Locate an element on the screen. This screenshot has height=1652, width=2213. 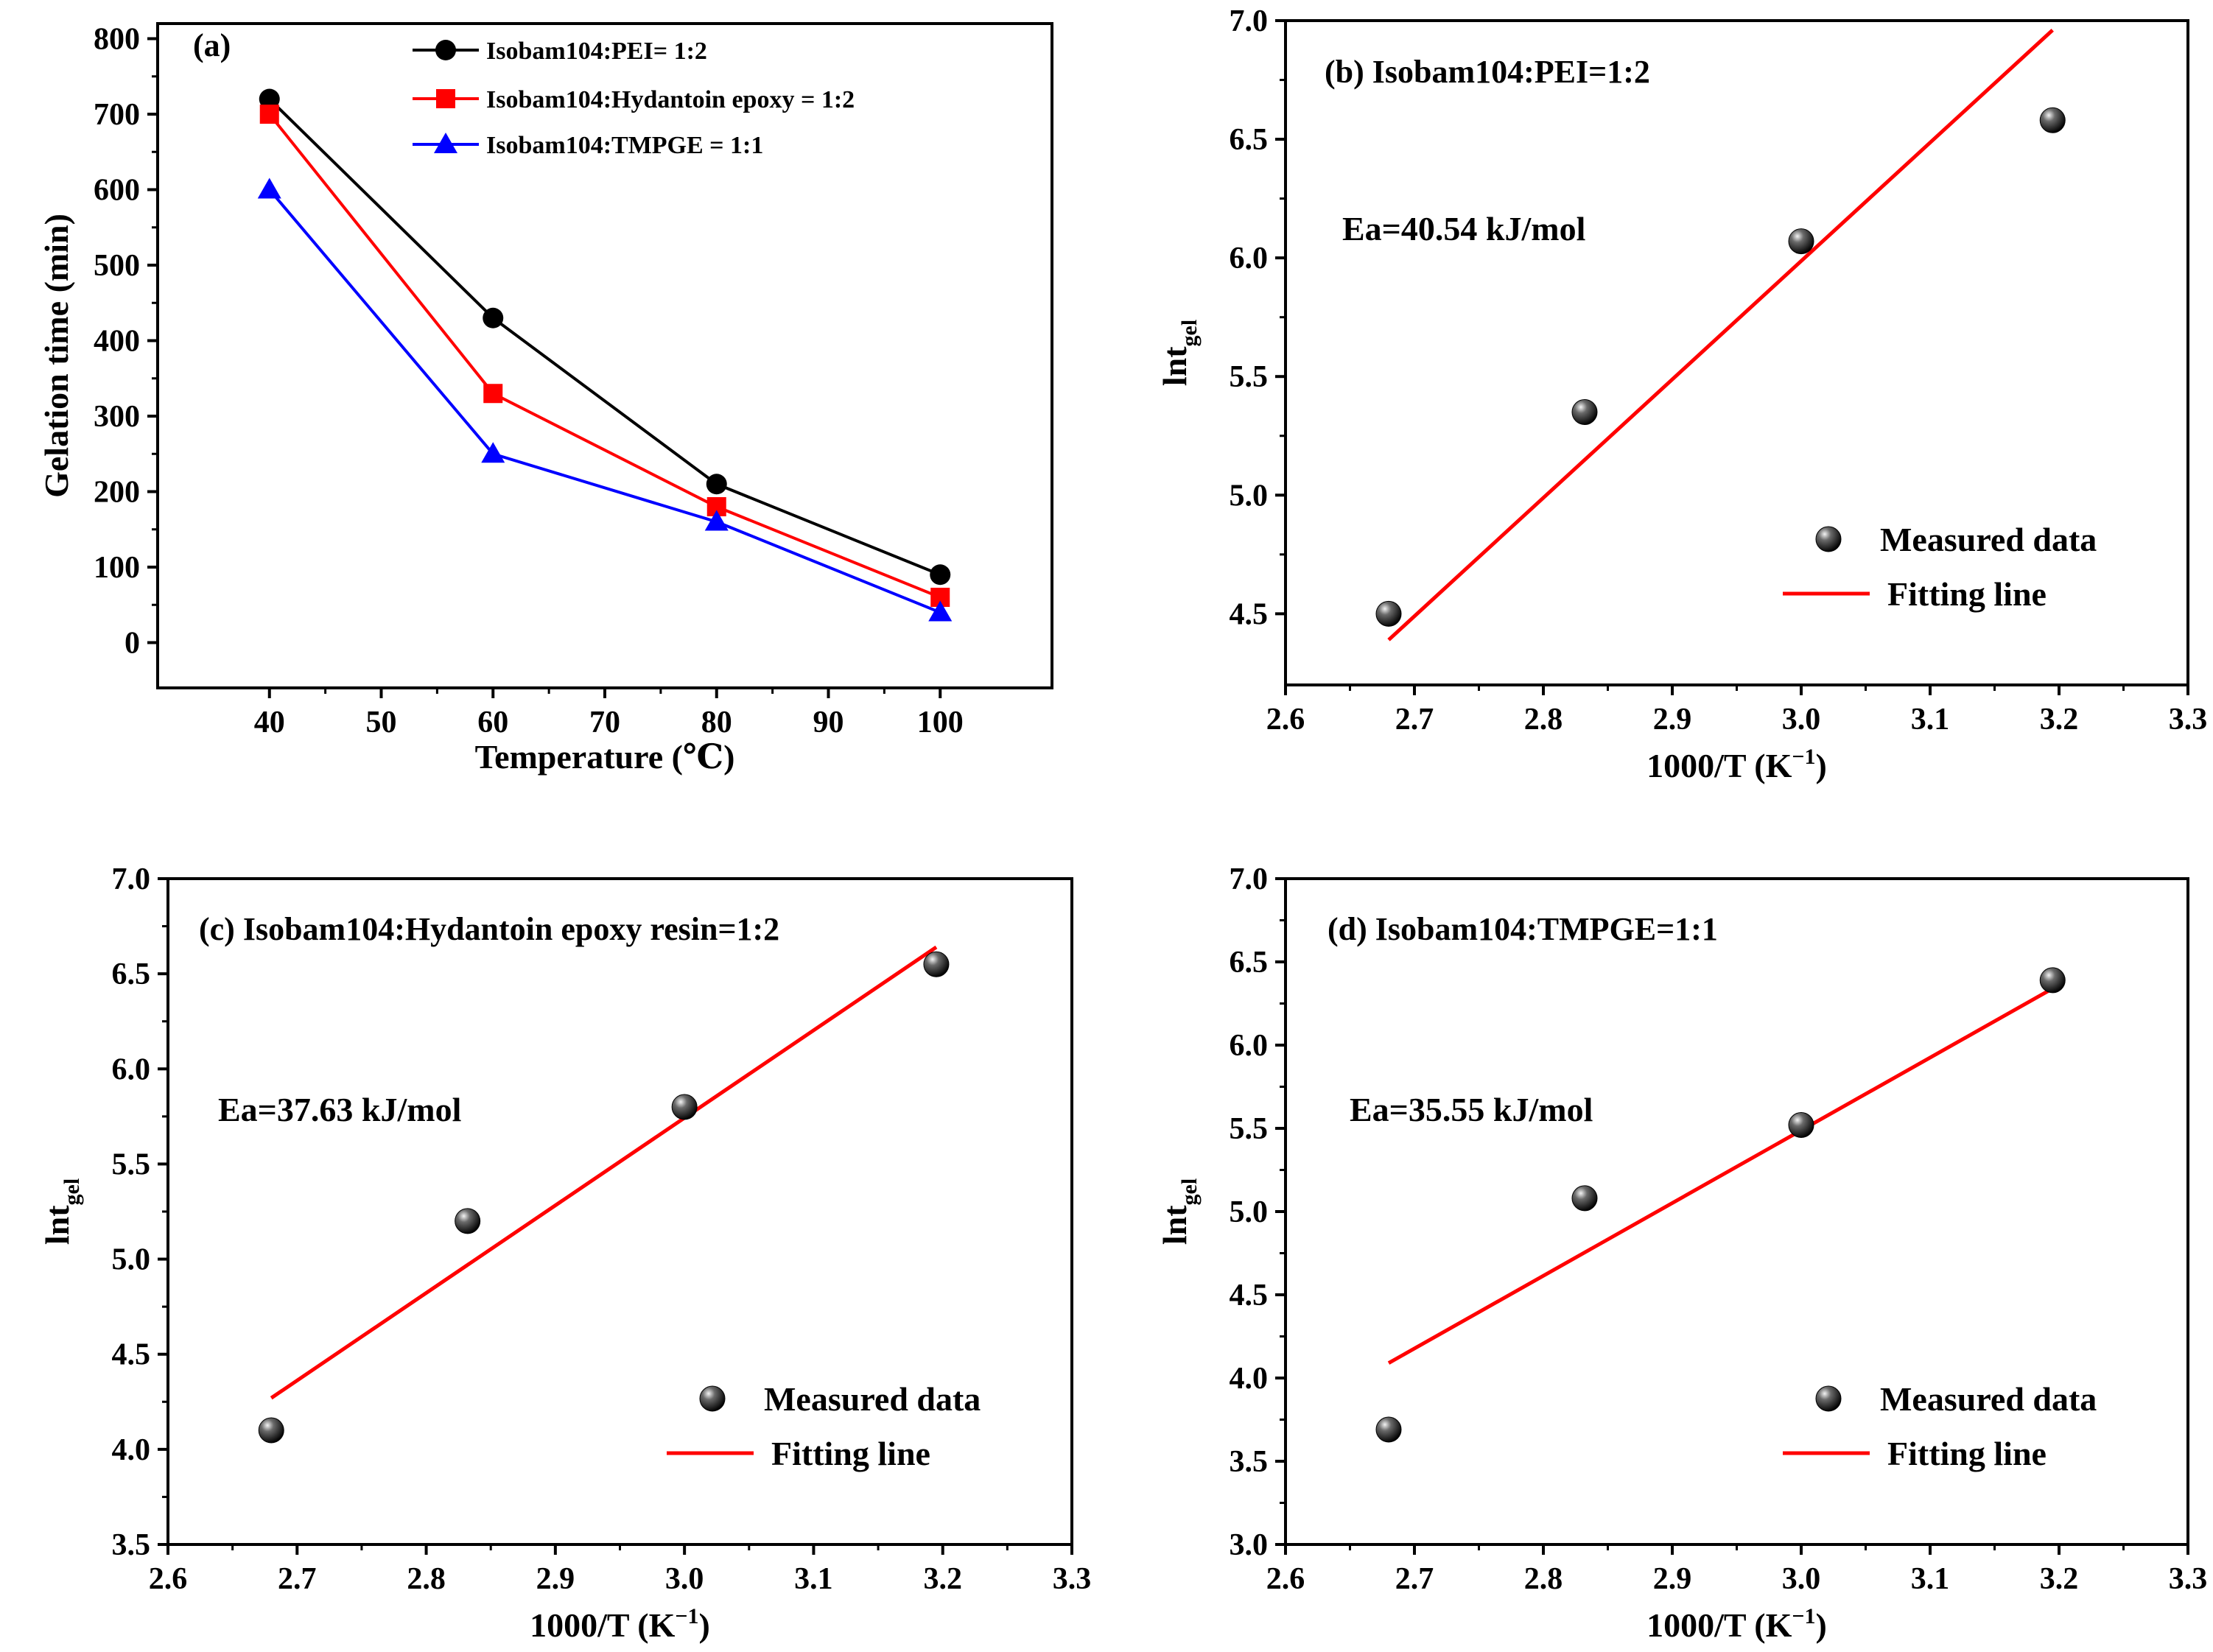
x-tick-label: 3.1 is located at coordinates (1930, 720).